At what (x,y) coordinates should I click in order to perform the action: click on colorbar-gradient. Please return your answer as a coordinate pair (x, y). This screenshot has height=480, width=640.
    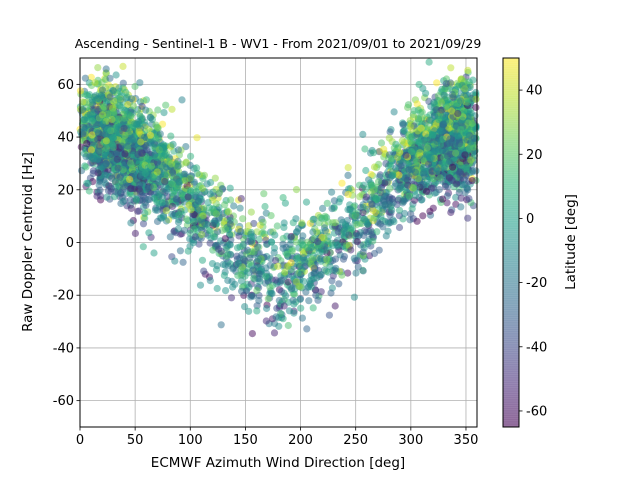
    Looking at the image, I should click on (511, 242).